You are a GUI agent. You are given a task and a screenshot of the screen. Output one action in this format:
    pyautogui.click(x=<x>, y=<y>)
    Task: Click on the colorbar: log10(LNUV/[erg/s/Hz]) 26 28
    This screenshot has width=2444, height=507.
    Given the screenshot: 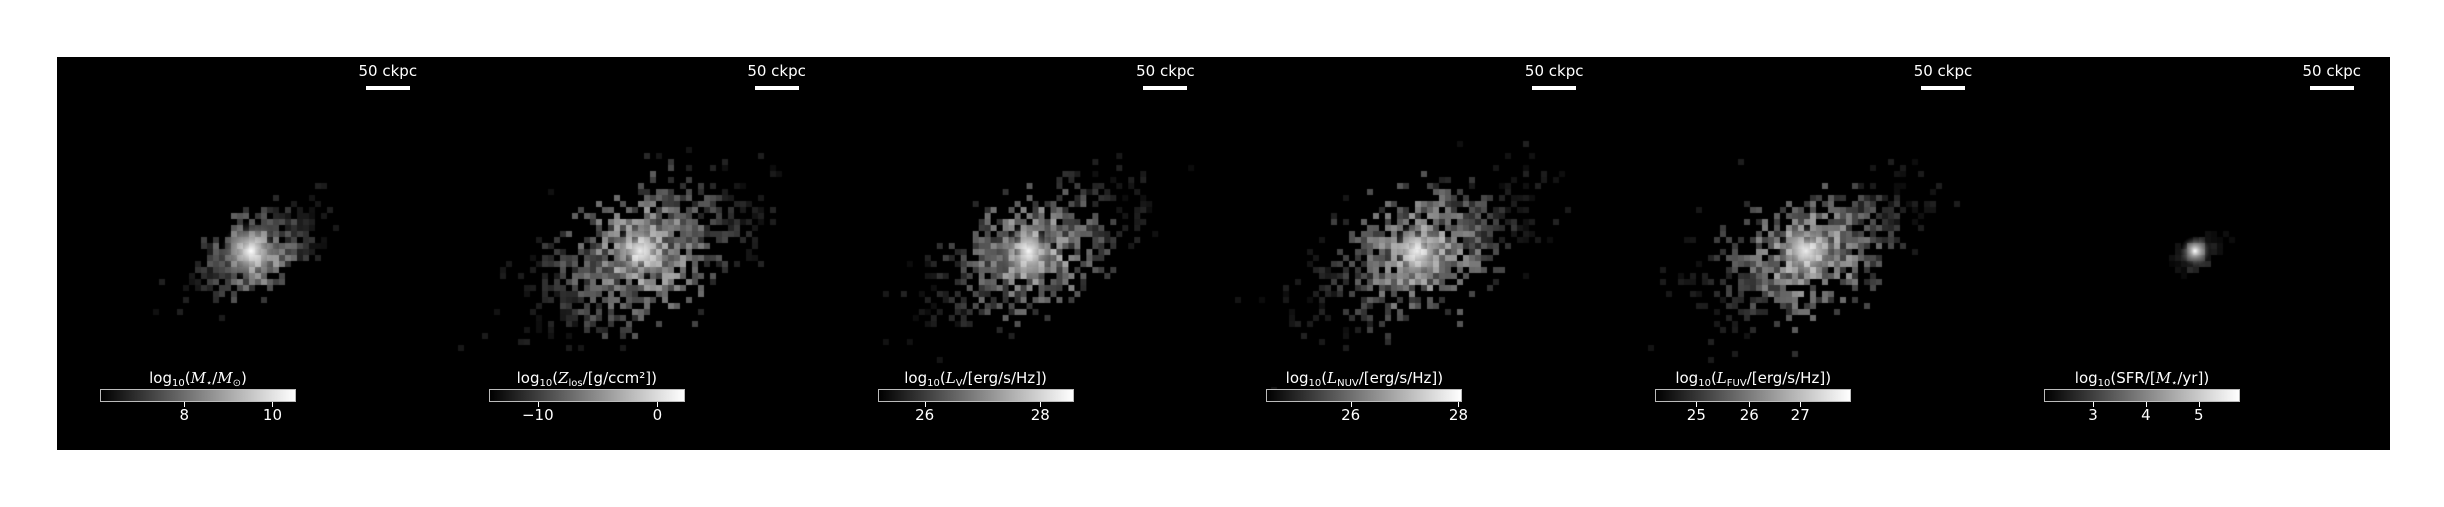 What is the action you would take?
    pyautogui.click(x=1367, y=396)
    